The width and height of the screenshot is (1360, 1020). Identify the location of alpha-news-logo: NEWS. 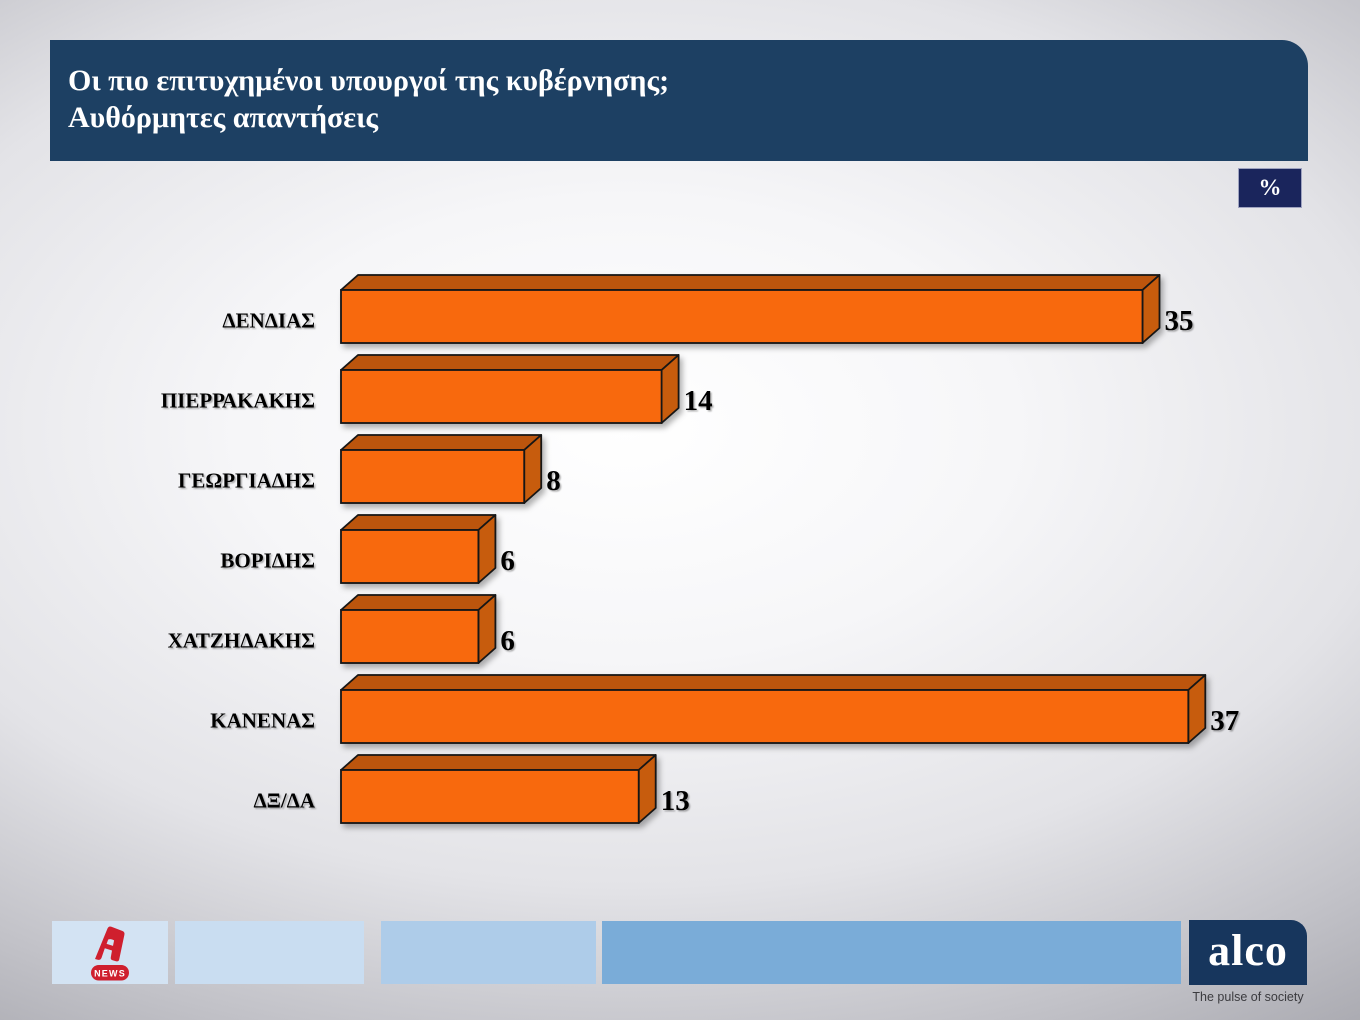
(110, 952).